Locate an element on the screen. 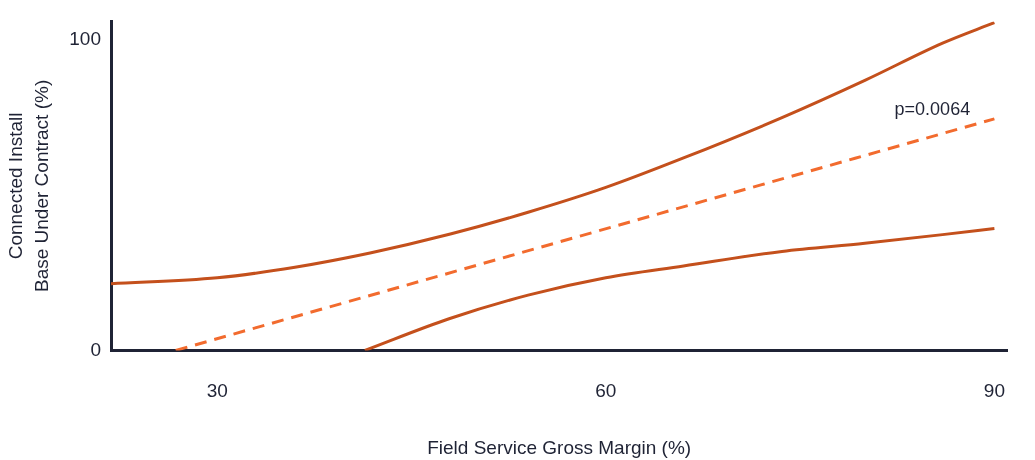 The height and width of the screenshot is (460, 1035). y-tick-label: 0 is located at coordinates (95, 349).